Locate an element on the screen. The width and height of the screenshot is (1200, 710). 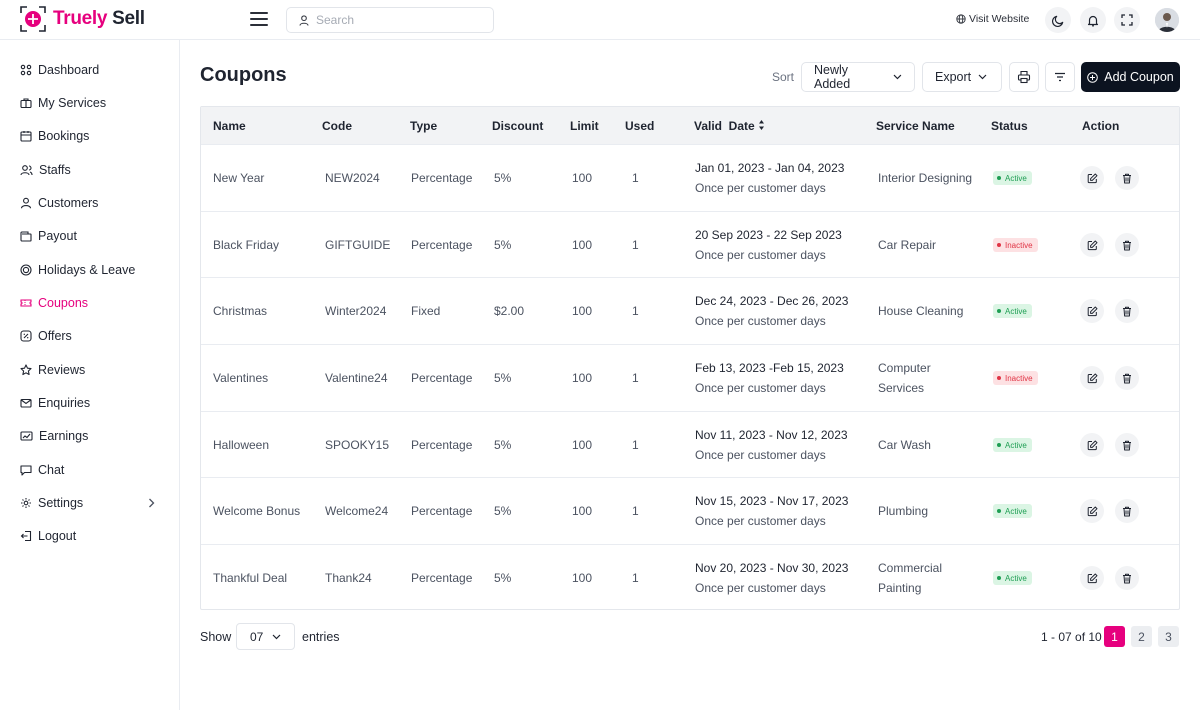
add-coupon-label: Add Coupon is located at coordinates (1139, 77).